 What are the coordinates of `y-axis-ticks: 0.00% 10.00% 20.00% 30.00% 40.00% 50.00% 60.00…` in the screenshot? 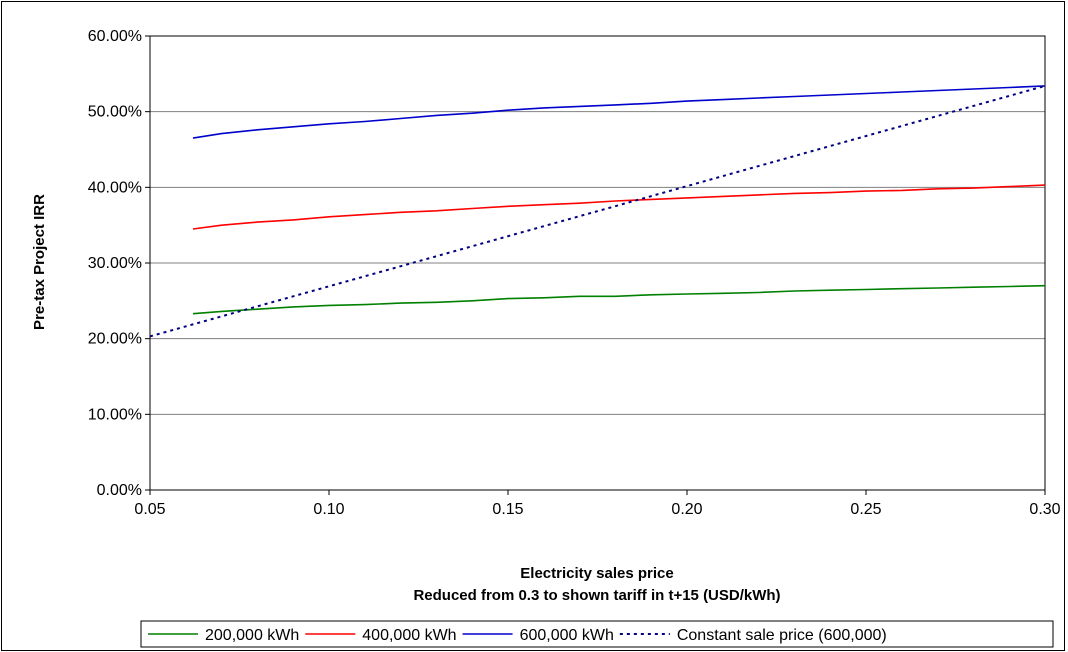 It's located at (119, 263).